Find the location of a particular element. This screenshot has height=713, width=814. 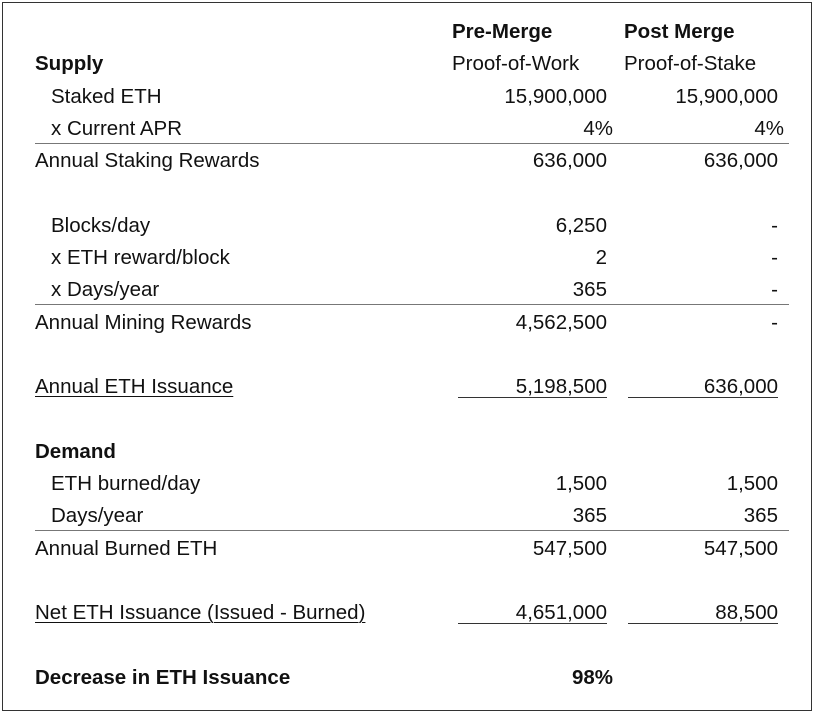

cell: 4,562,500 is located at coordinates (561, 322).